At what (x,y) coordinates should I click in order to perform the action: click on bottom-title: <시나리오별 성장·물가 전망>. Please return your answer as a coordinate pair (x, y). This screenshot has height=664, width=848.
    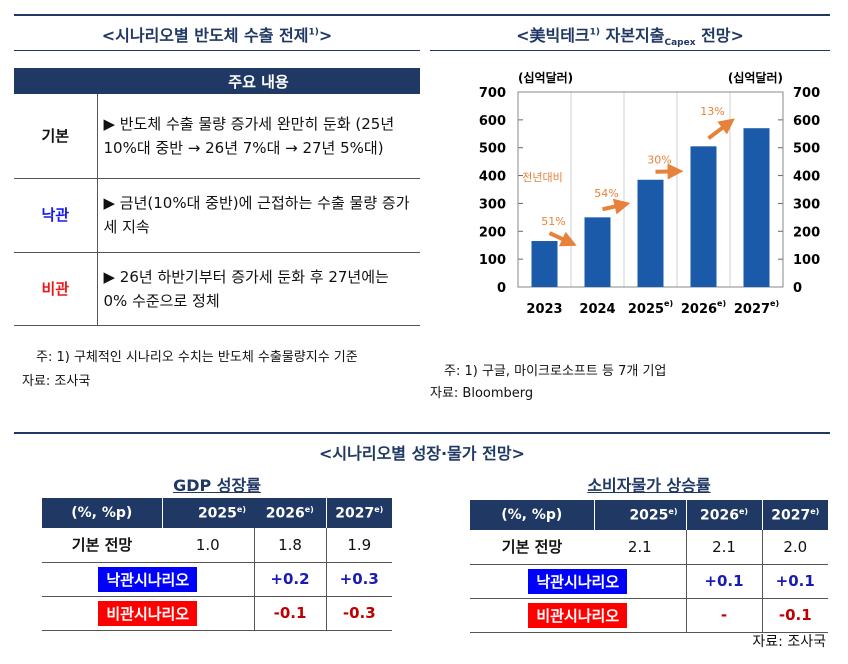
    Looking at the image, I should click on (422, 453).